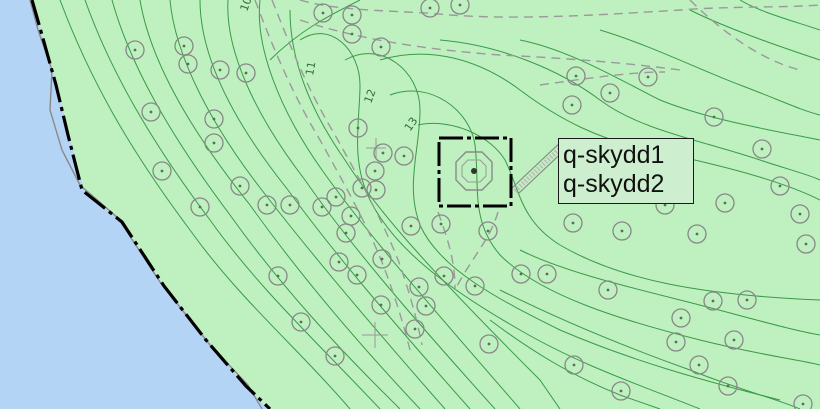 This screenshot has height=409, width=820. What do you see at coordinates (614, 184) in the screenshot?
I see `label-line-2: q-skydd2` at bounding box center [614, 184].